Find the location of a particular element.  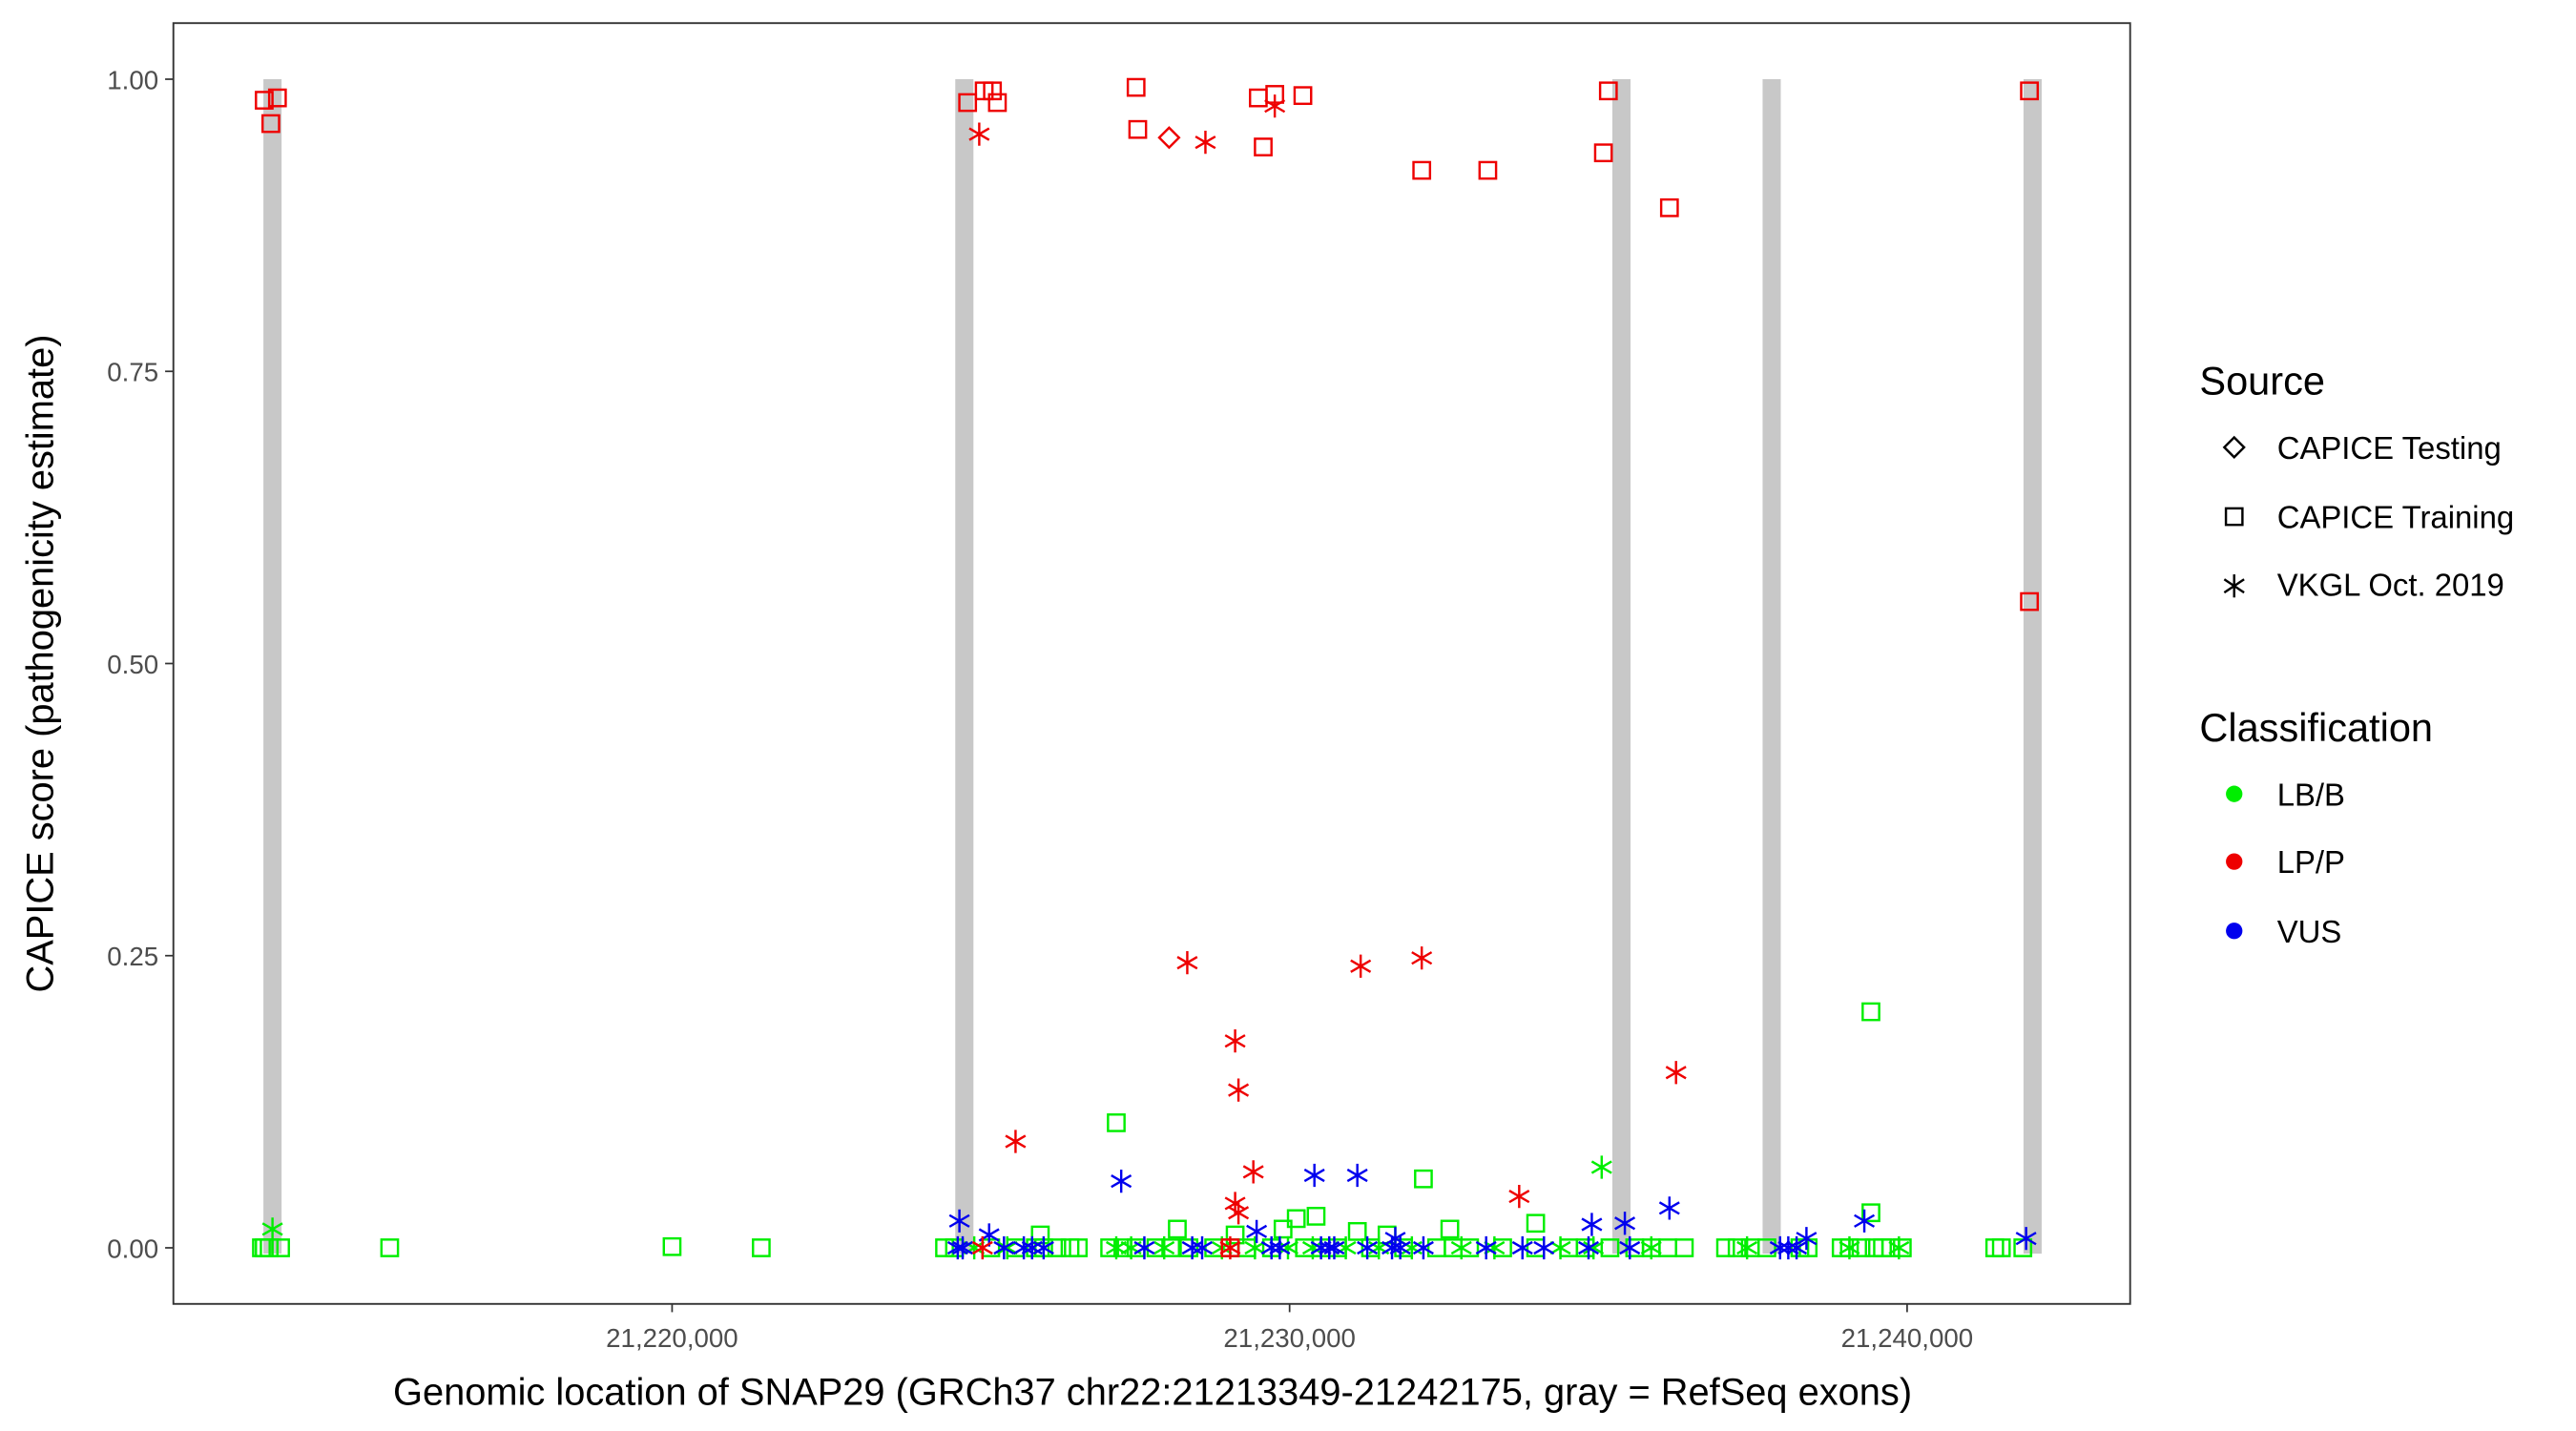

asterisk-icon is located at coordinates (2234, 586).